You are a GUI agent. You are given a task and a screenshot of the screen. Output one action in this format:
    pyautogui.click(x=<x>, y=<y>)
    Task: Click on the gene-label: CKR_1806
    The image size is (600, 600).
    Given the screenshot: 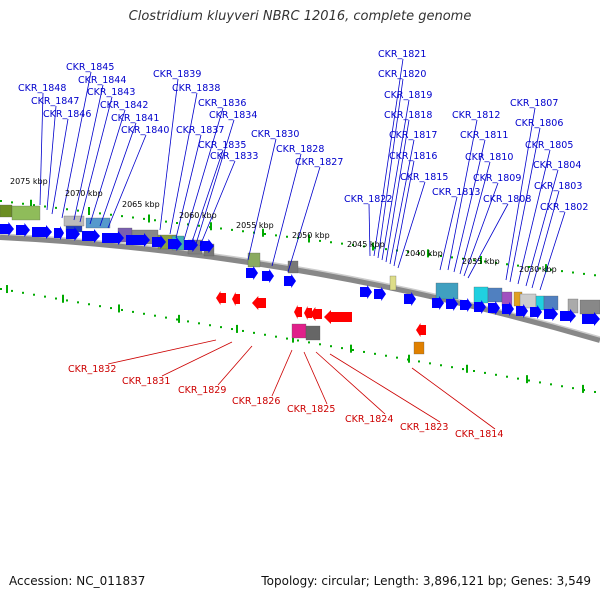 What is the action you would take?
    pyautogui.click(x=539, y=123)
    